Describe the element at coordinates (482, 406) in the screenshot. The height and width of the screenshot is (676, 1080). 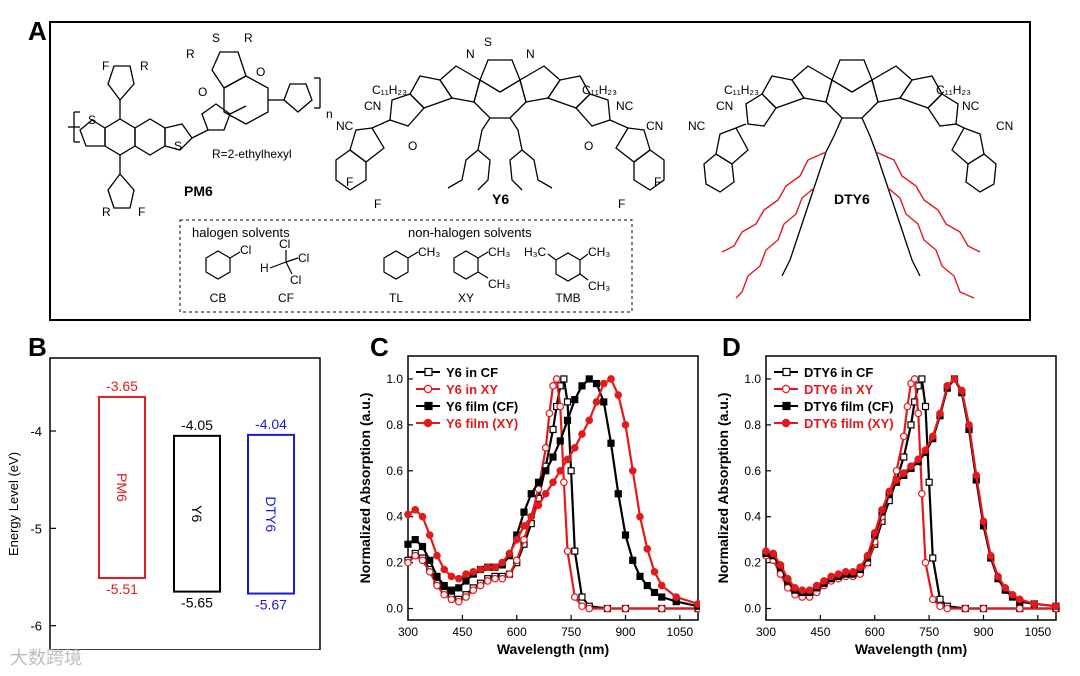
I see `legend-label-y6-film-cf: Y6 film (CF)` at that location.